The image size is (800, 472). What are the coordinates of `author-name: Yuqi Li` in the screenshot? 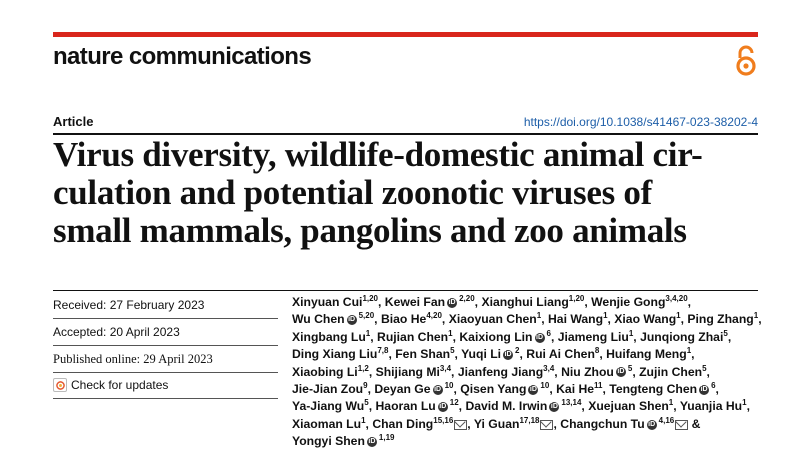 It's located at (481, 354).